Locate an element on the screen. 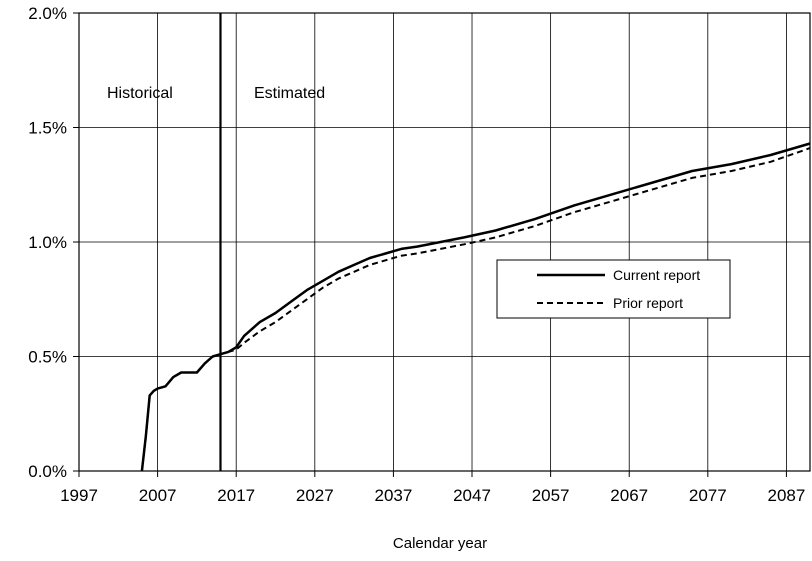 This screenshot has height=561, width=812. y-tick-labels: 0.0% 0.5% 1.0% 1.5% 2.0% is located at coordinates (47, 242).